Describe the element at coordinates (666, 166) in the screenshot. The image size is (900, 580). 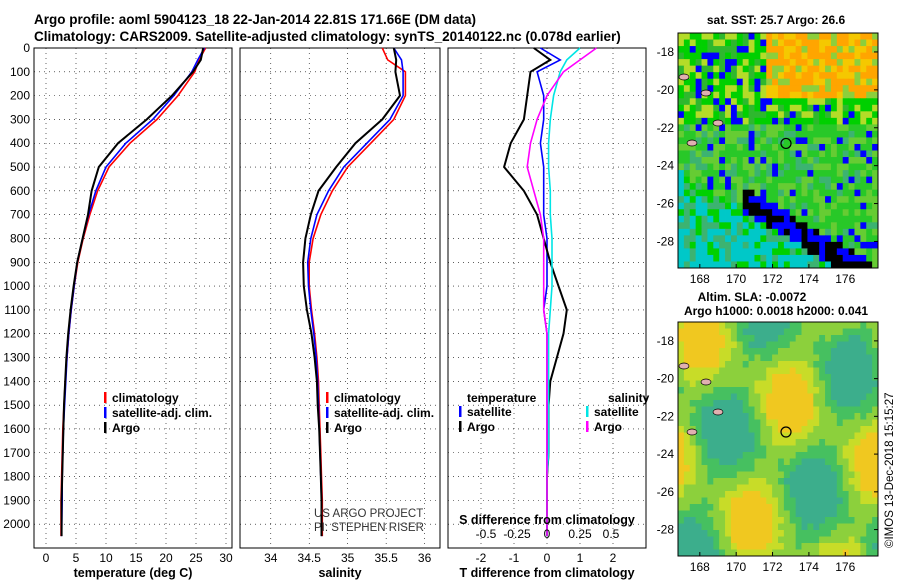
I see `y-tick-label: -24` at that location.